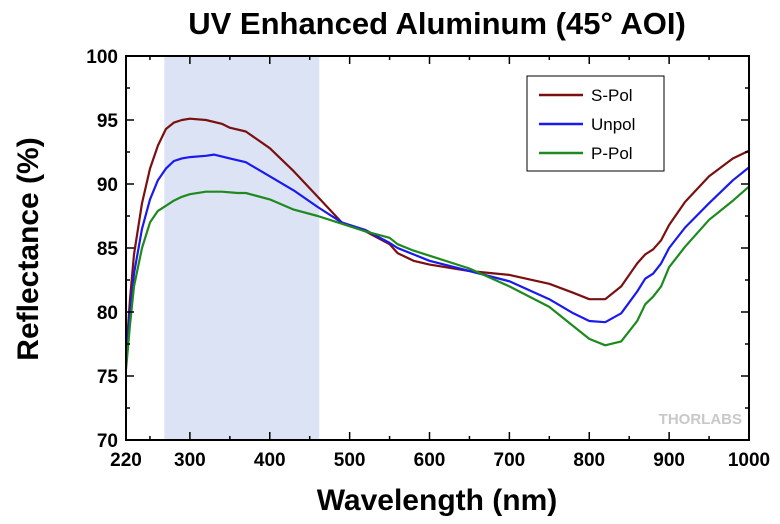 The image size is (780, 524). What do you see at coordinates (108, 377) in the screenshot?
I see `y-tick-label: 75` at bounding box center [108, 377].